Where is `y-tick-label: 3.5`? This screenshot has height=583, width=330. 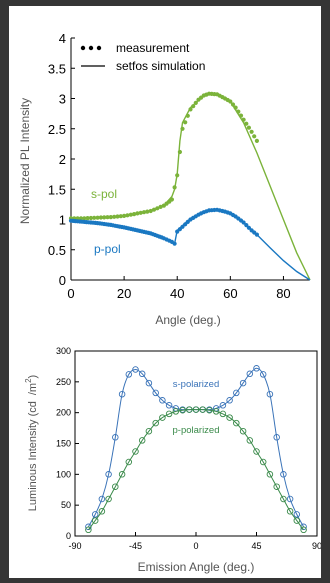
y-tick-label: 3.5 is located at coordinates (57, 68).